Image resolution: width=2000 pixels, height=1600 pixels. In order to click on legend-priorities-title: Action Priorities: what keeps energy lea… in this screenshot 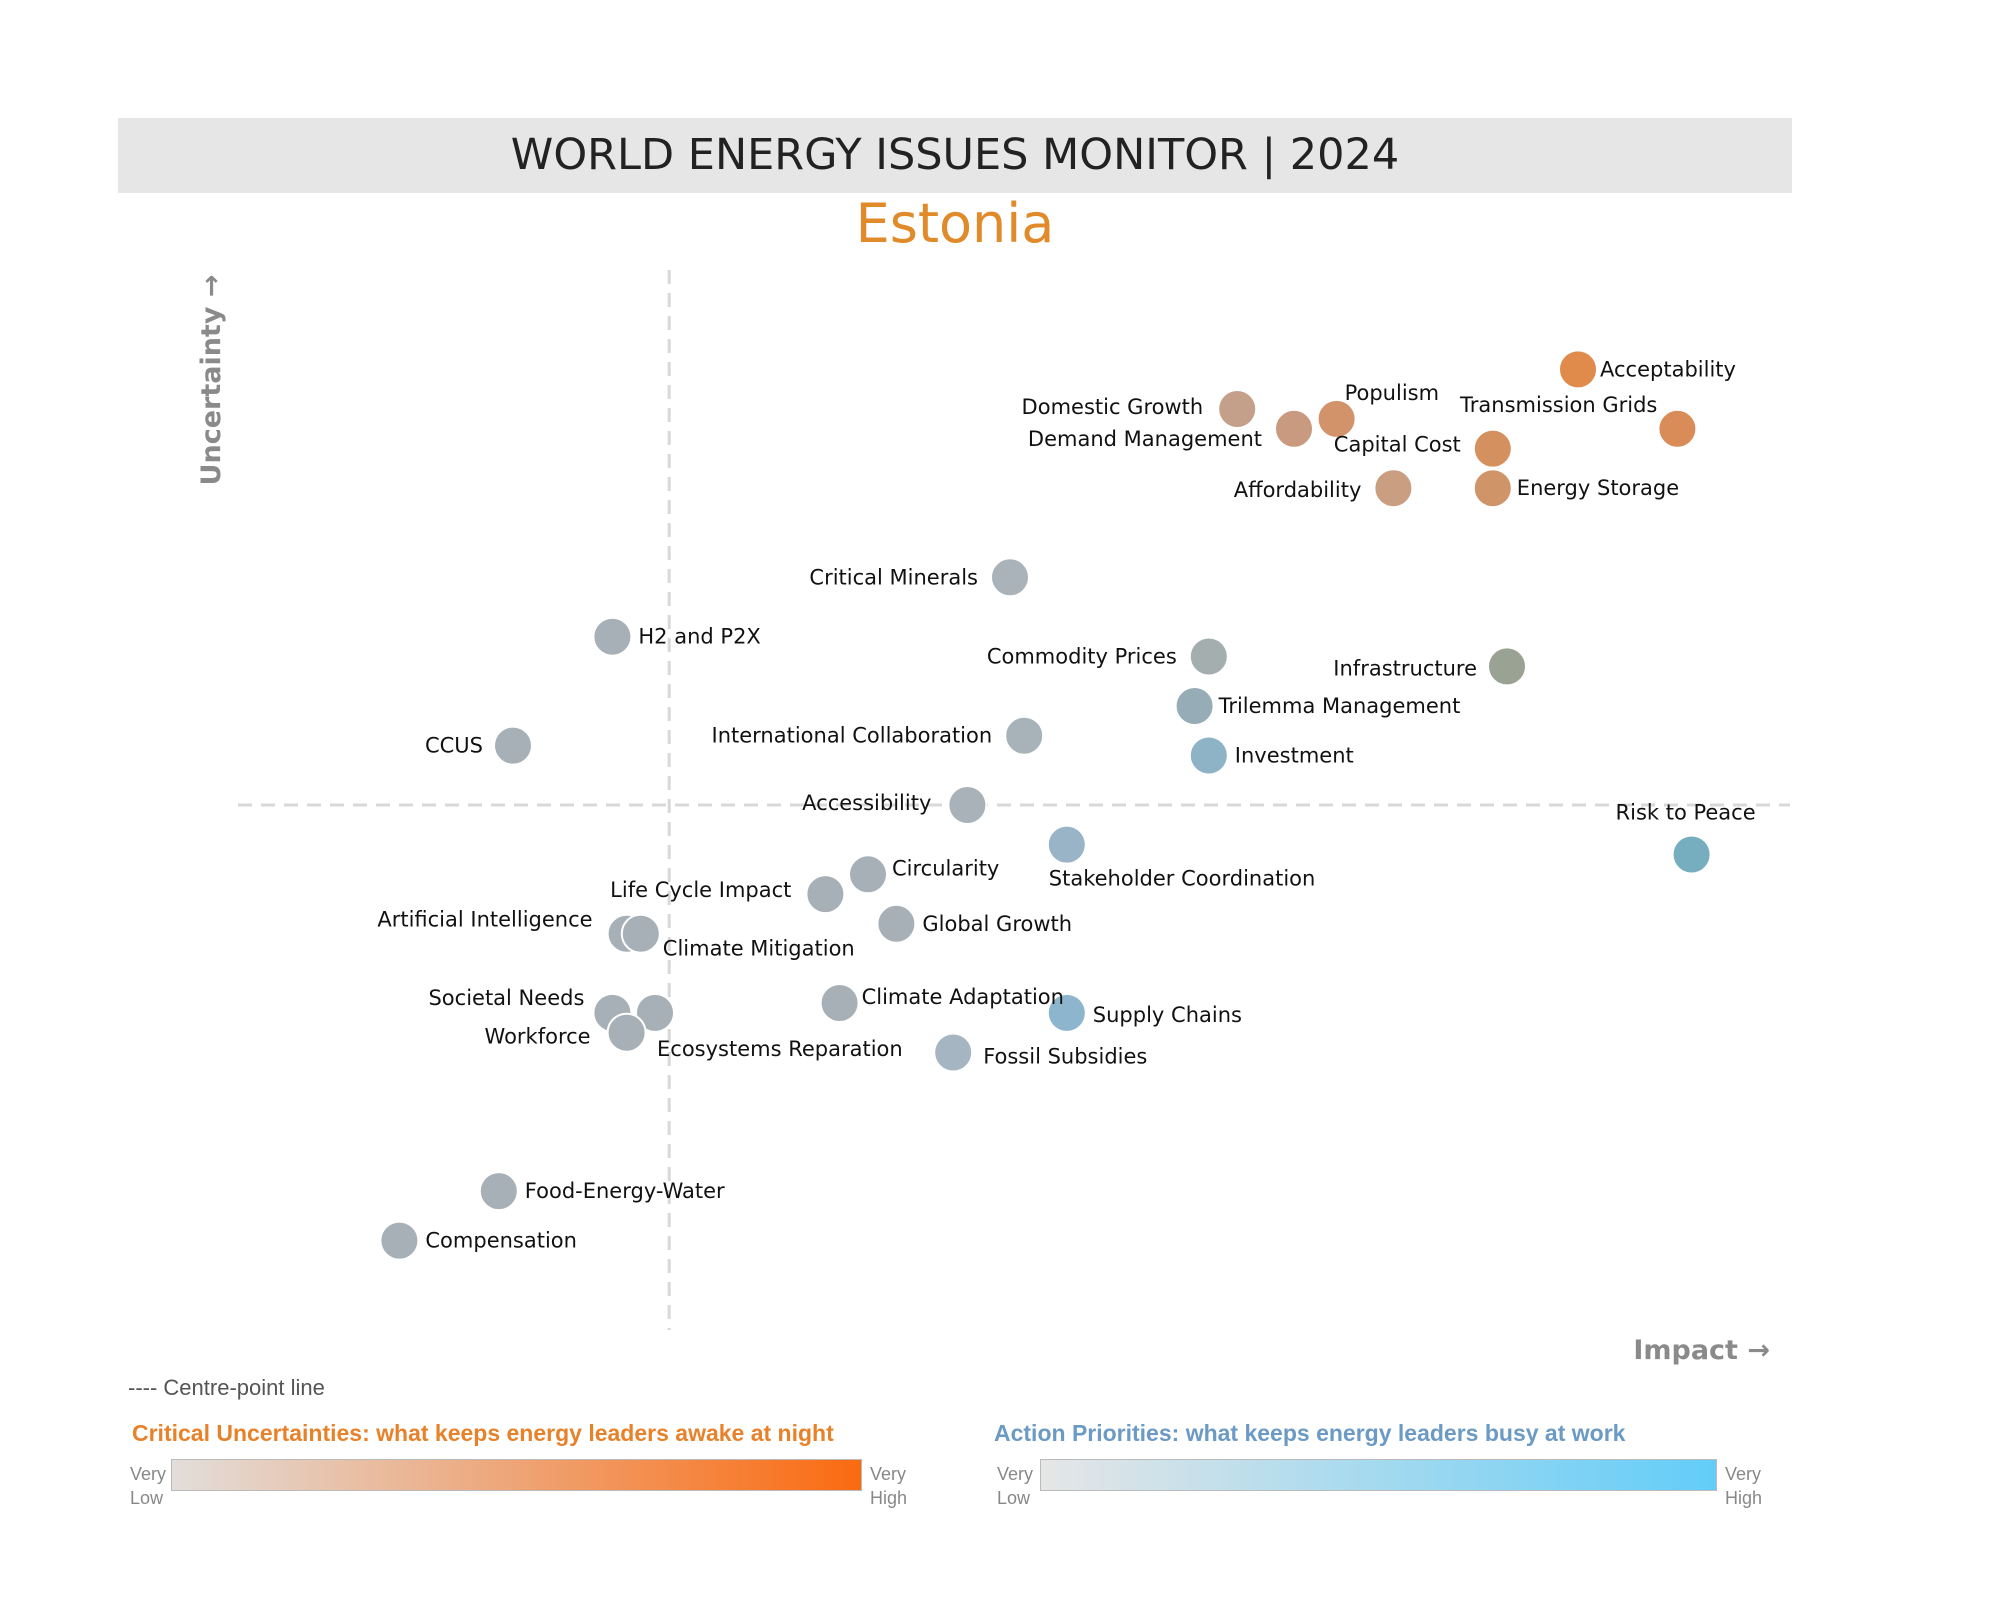, I will do `click(1310, 1433)`.